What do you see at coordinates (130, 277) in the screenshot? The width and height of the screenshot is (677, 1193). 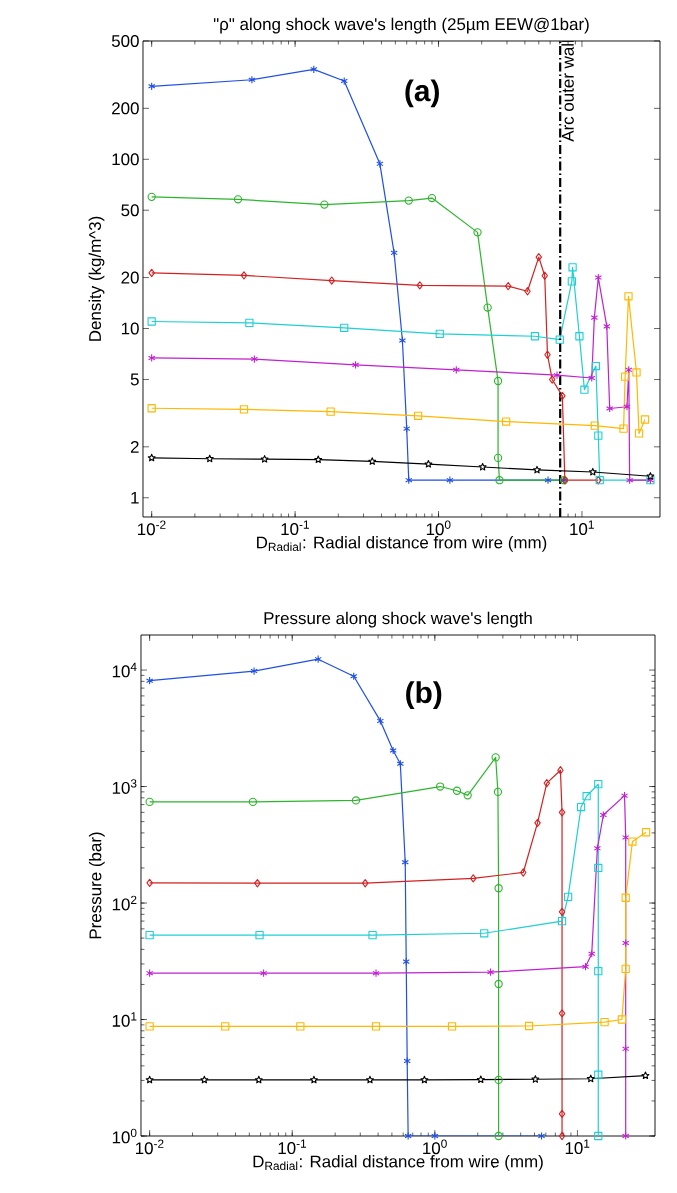 I see `y-tick-label: 20` at bounding box center [130, 277].